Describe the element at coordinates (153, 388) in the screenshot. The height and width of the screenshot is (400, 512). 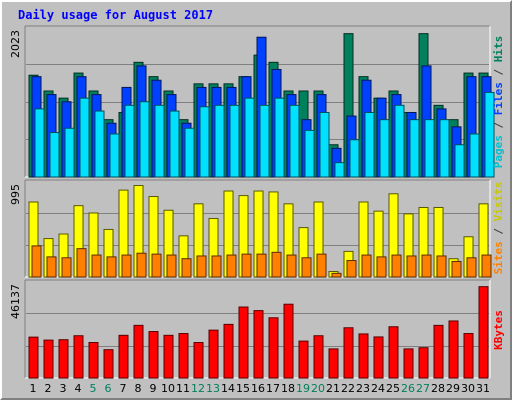
I see `x-tick-label-day-9: 9` at that location.